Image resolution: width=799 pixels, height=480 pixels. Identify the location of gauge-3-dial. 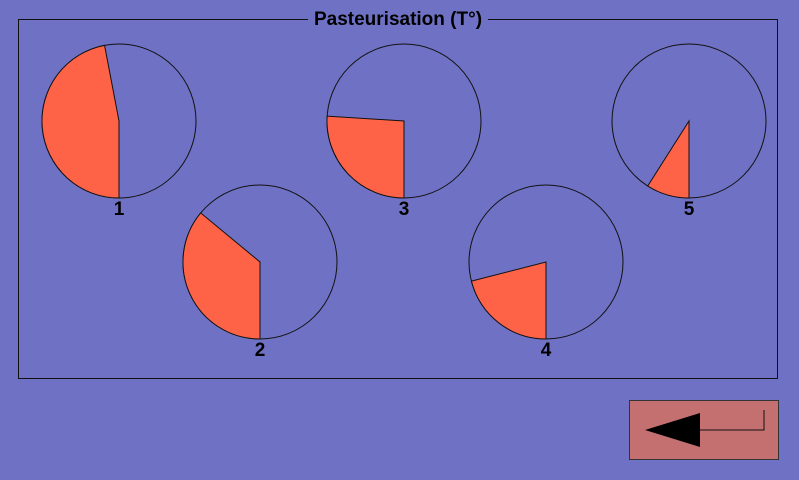
(404, 121).